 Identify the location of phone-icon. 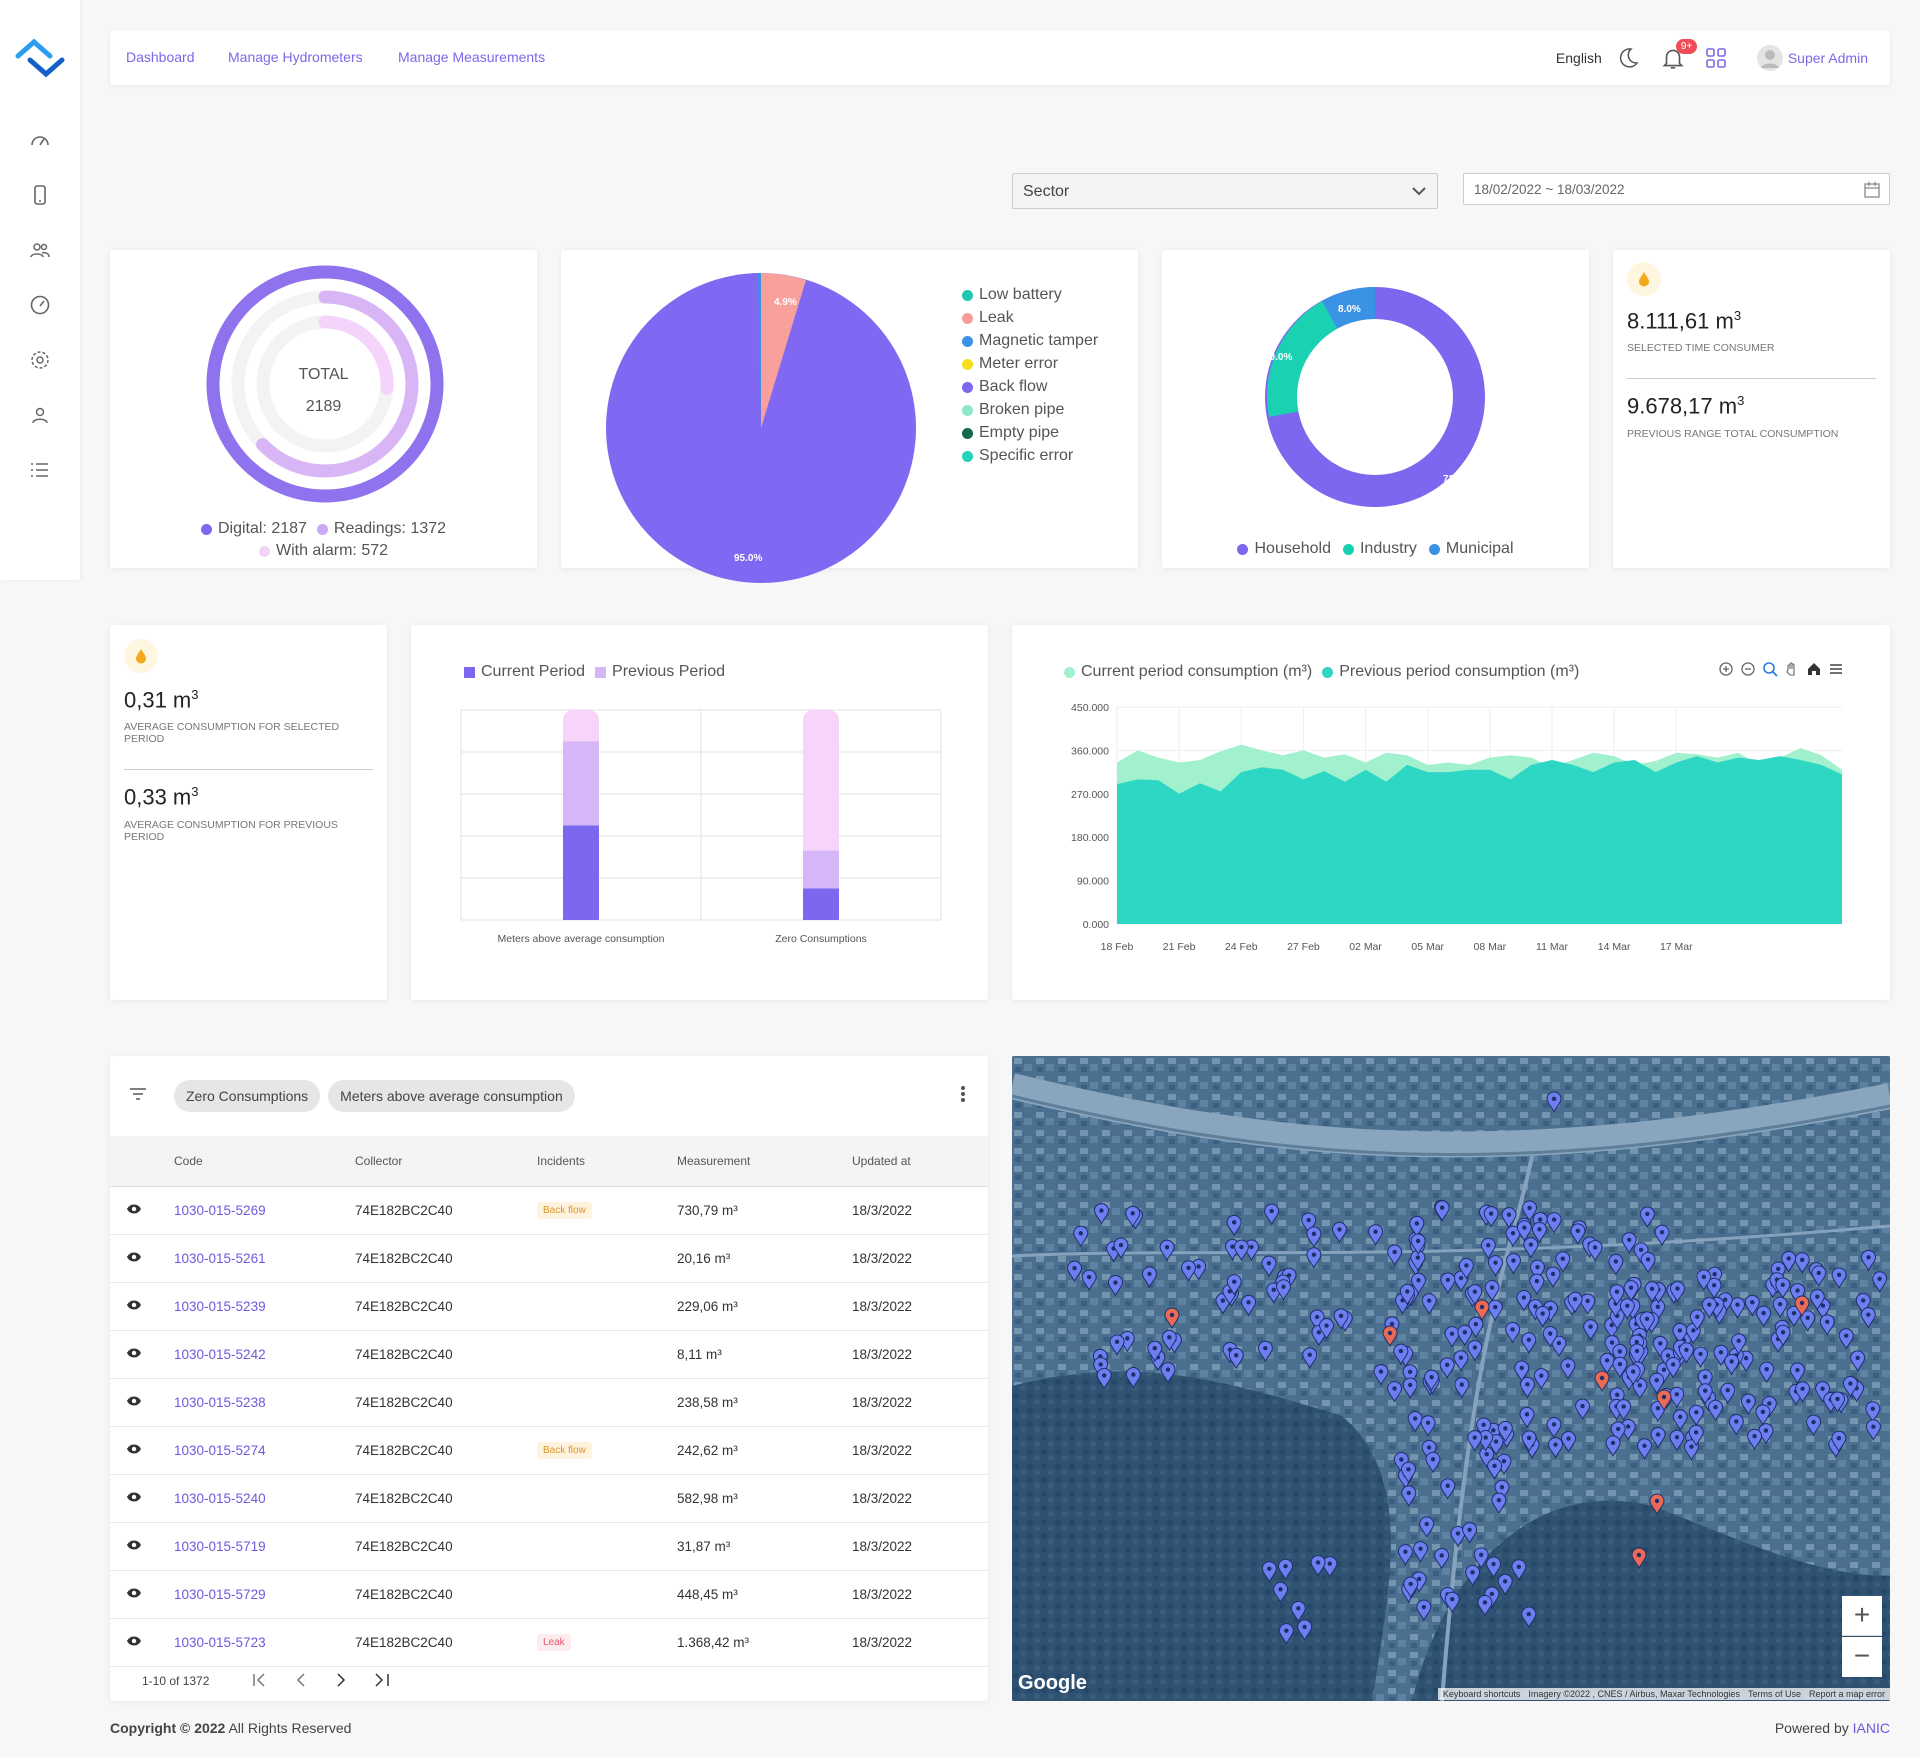
(40, 195).